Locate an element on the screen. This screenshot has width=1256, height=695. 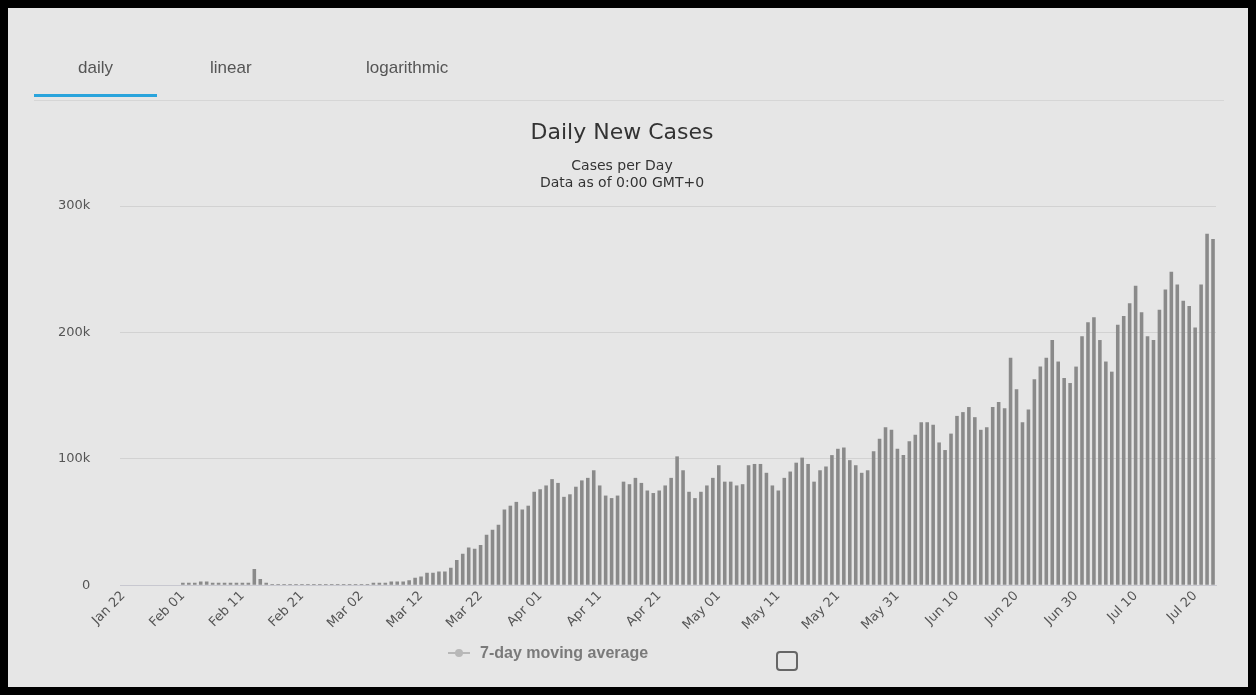
y-tick-label: 0 is located at coordinates (86, 584).